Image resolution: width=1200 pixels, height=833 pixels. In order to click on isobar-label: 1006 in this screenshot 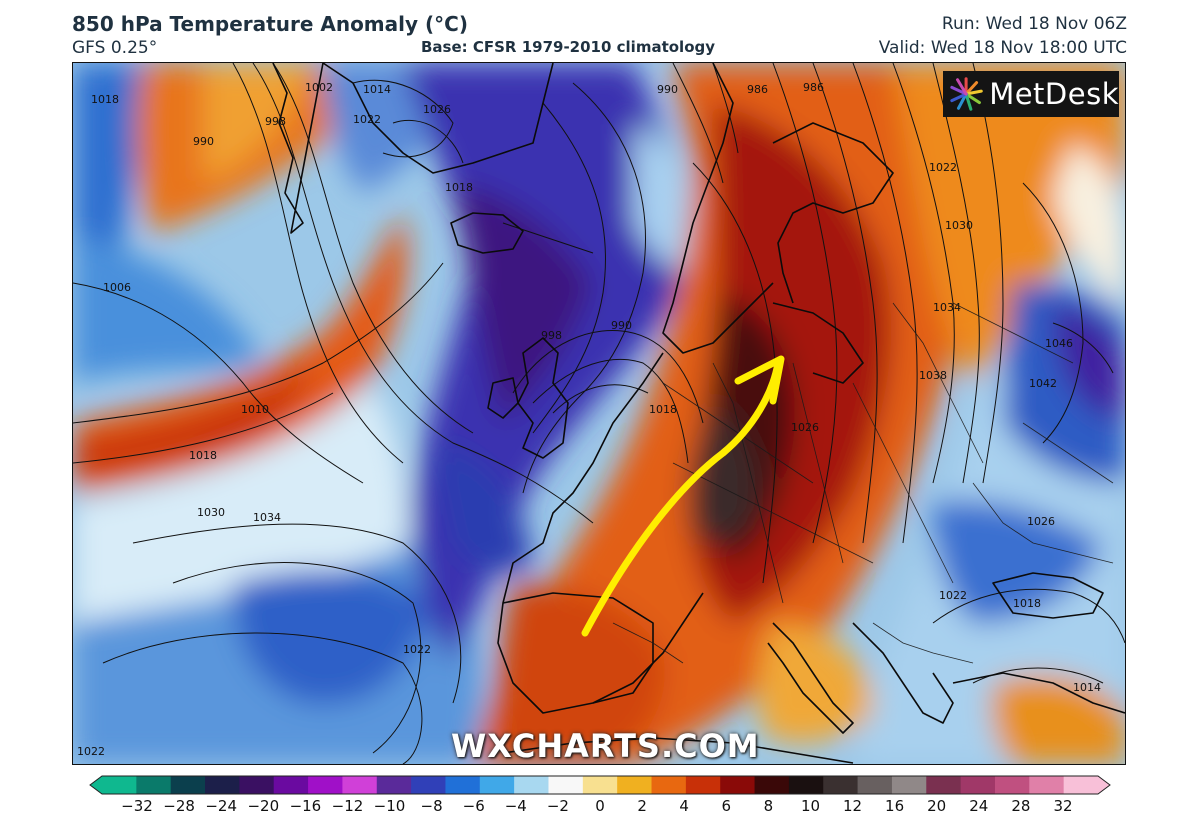, I will do `click(117, 287)`.